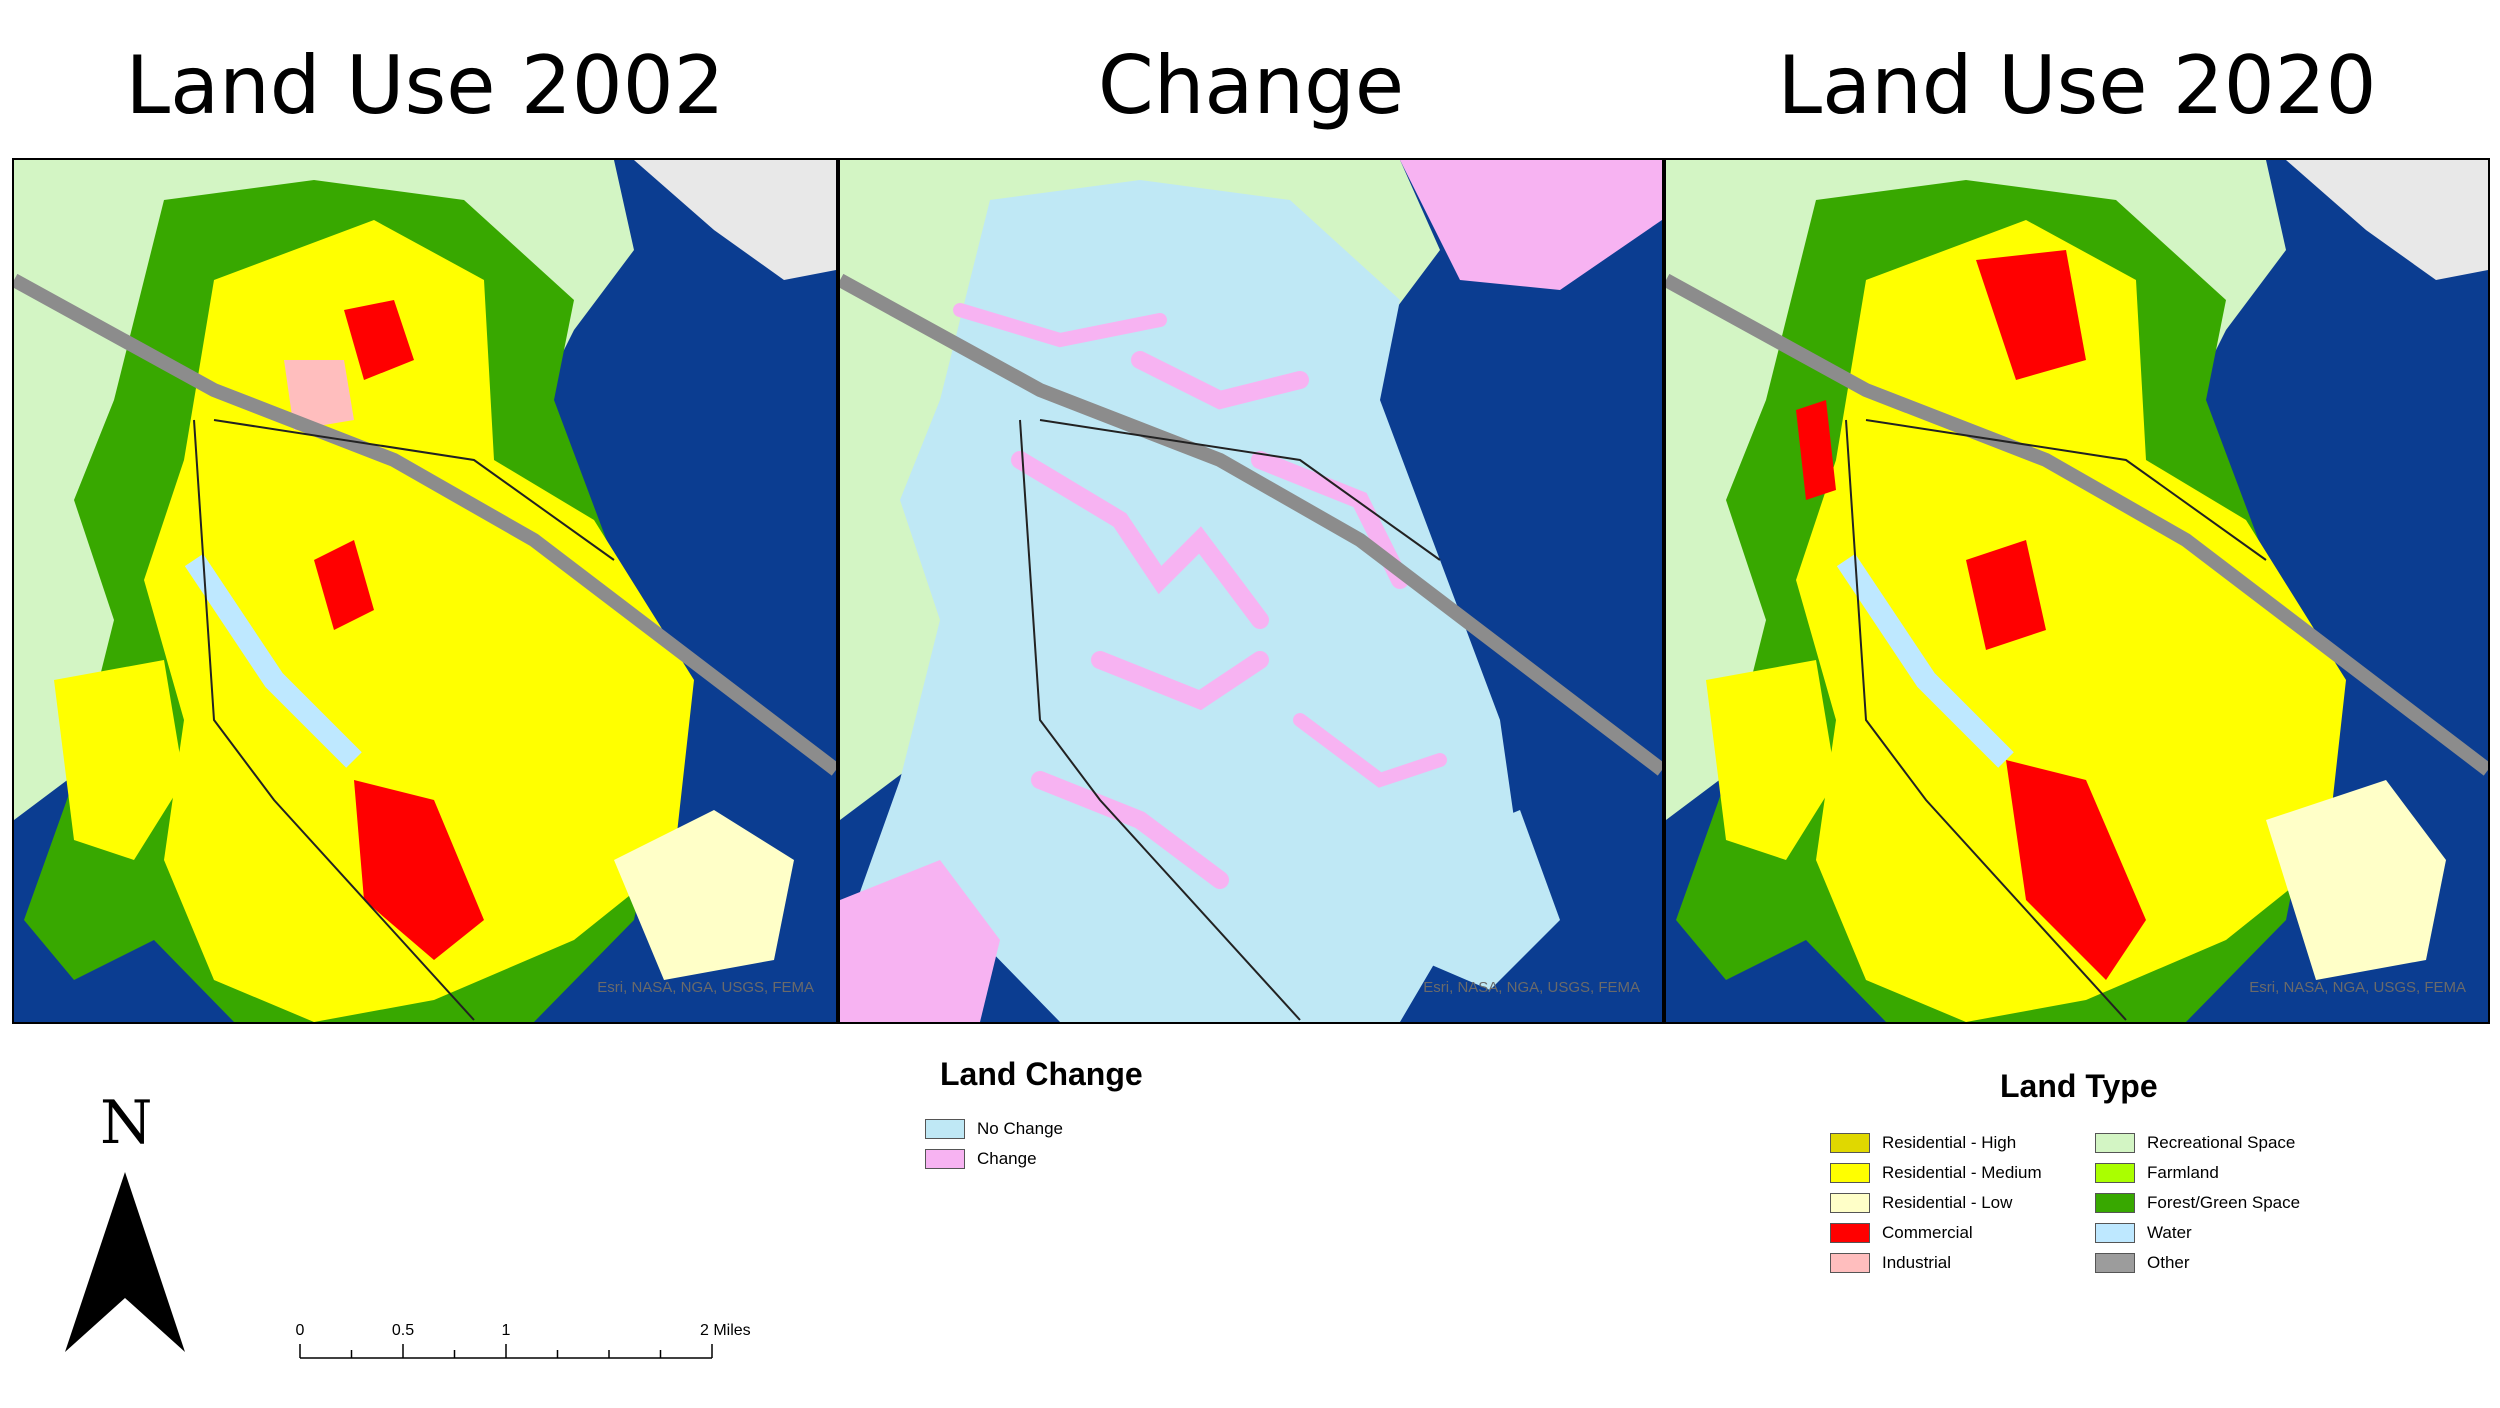 The width and height of the screenshot is (2500, 1408). What do you see at coordinates (2079, 1086) in the screenshot?
I see `land-type-legend-title: Land Type` at bounding box center [2079, 1086].